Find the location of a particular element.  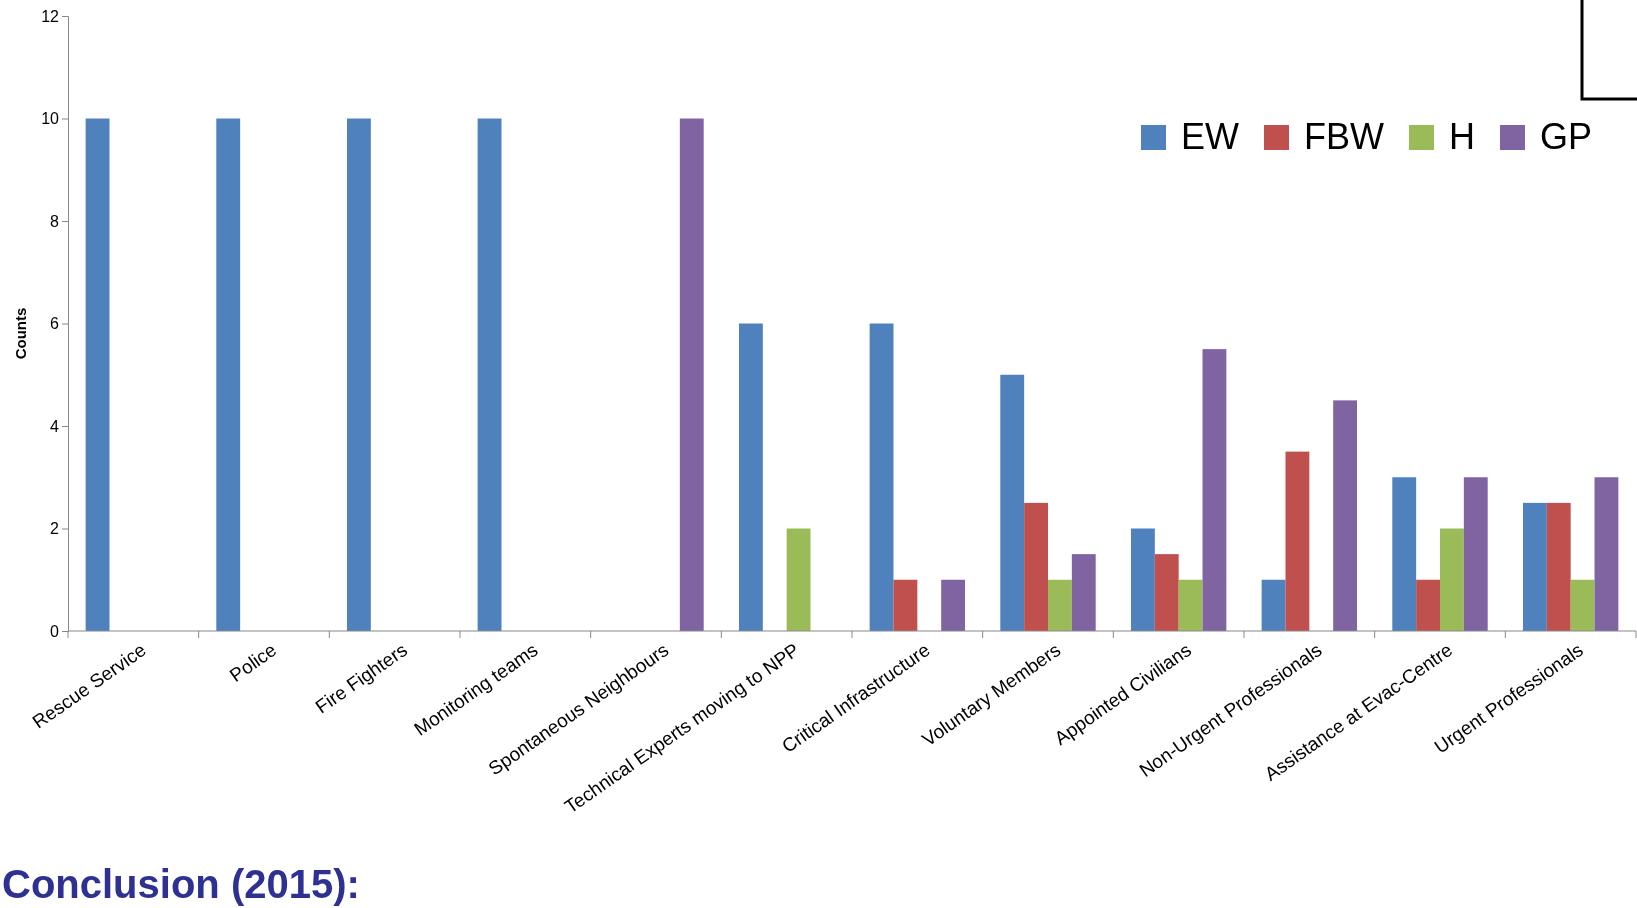

y-axis-title: Counts is located at coordinates (20, 333).